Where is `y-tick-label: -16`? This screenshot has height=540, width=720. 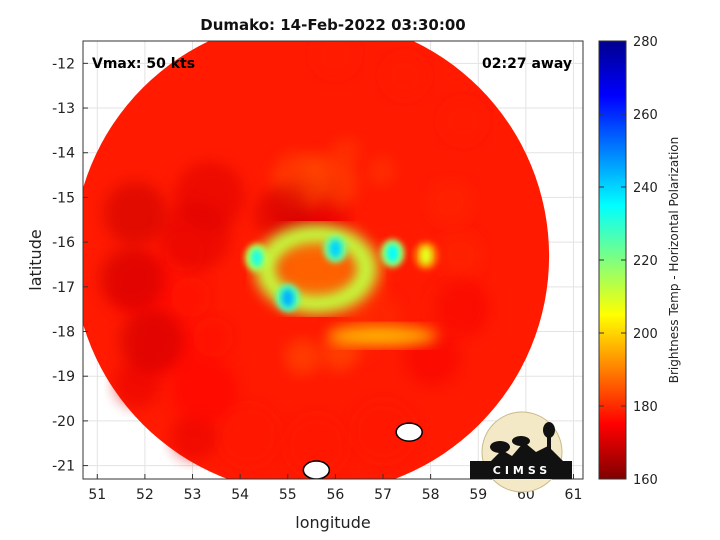 y-tick-label: -16 is located at coordinates (63, 243).